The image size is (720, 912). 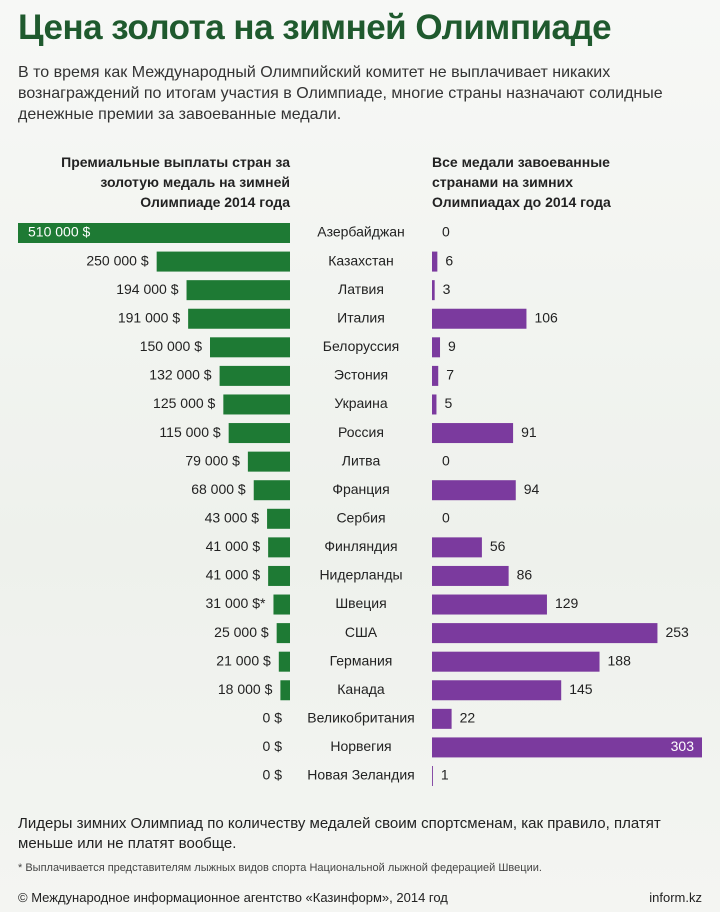 What do you see at coordinates (361, 260) in the screenshot?
I see `category-label: Казахстан` at bounding box center [361, 260].